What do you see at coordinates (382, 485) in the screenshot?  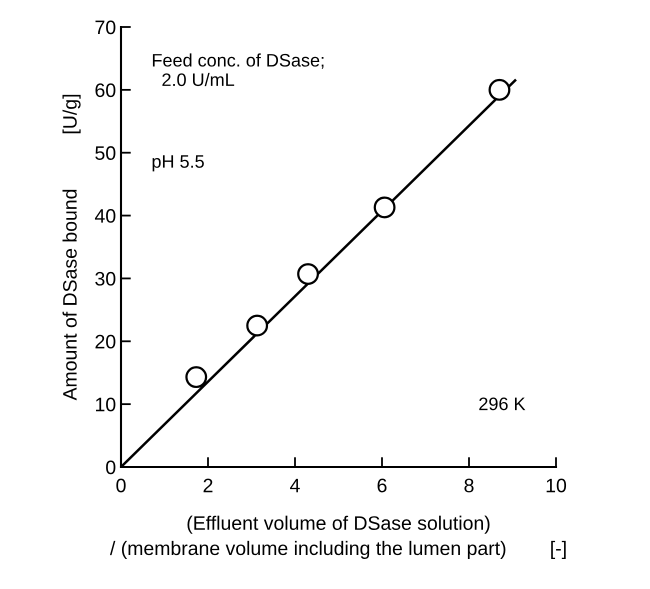 I see `x-tick-label: 6` at bounding box center [382, 485].